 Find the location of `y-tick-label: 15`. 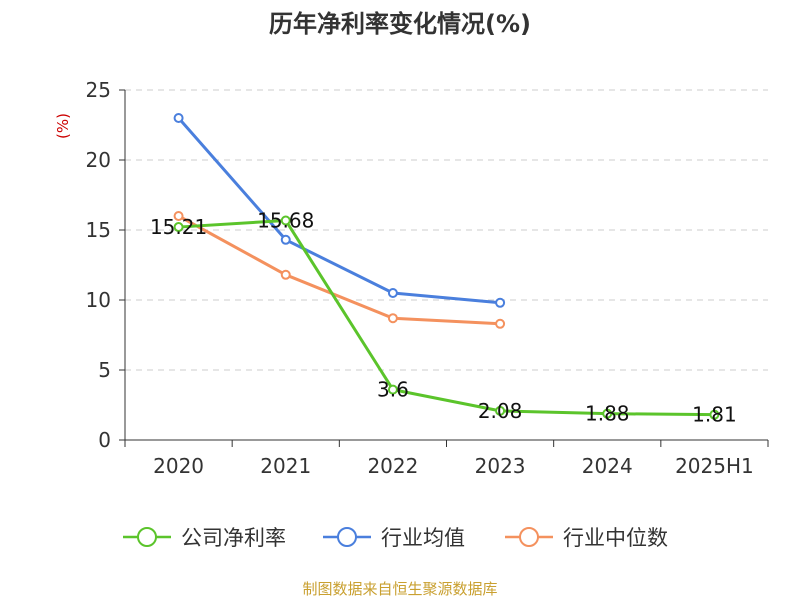

y-tick-label: 15 is located at coordinates (98, 230).